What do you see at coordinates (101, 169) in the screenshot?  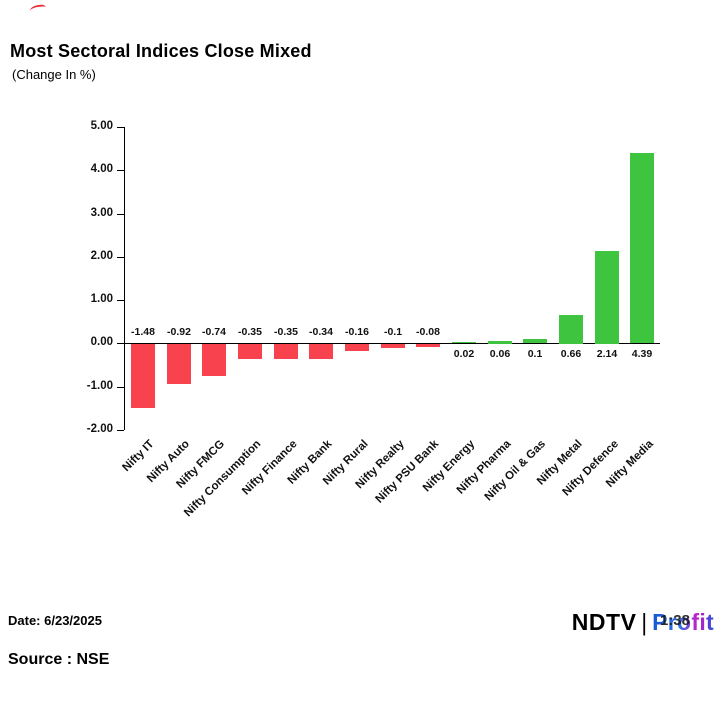 I see `y-tick-label: 4.00` at bounding box center [101, 169].